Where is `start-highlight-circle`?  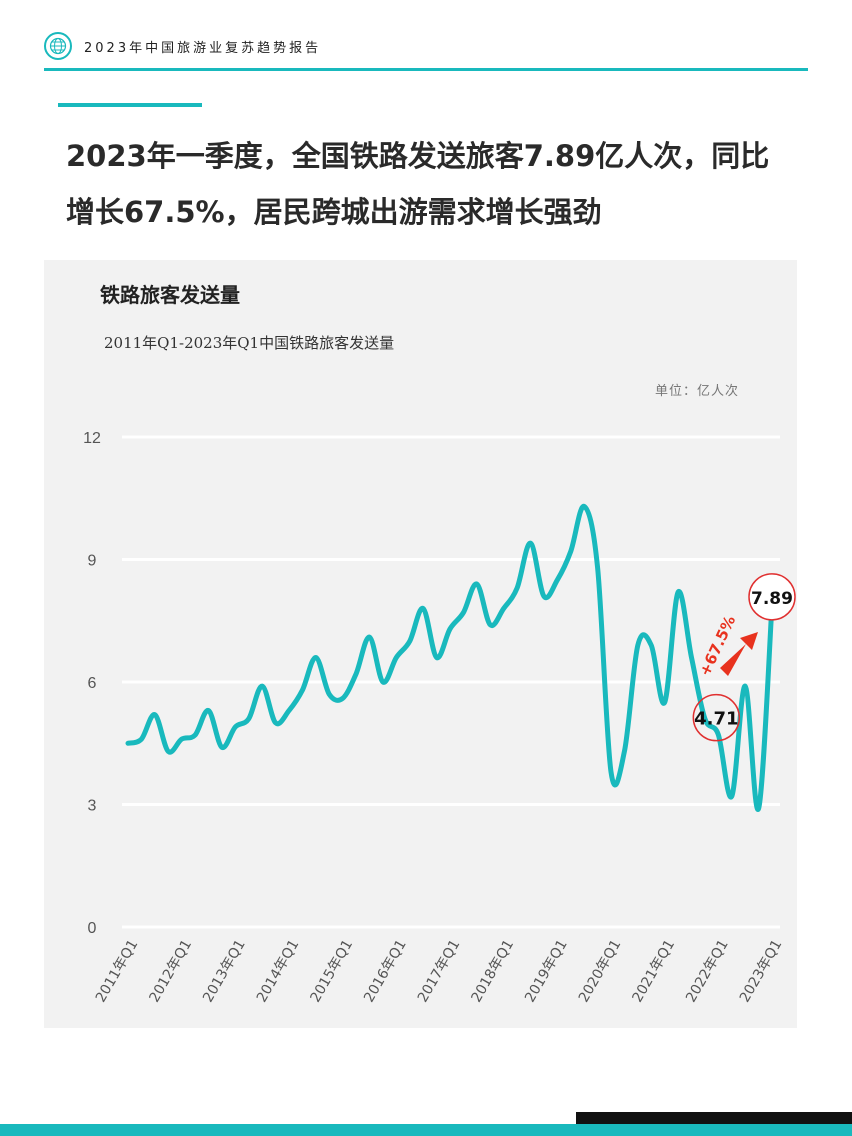
start-highlight-circle is located at coordinates (716, 717).